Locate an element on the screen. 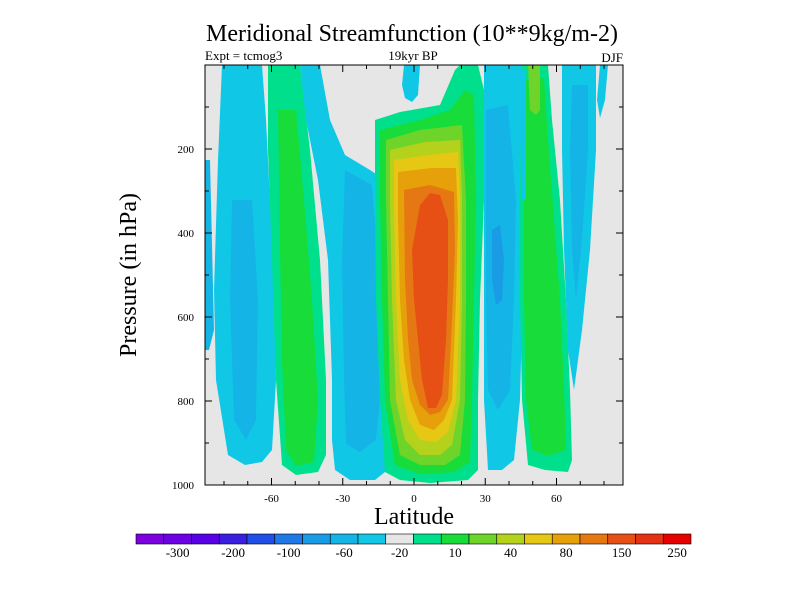 This screenshot has width=800, height=600. x-tick-label: -60 is located at coordinates (271, 499).